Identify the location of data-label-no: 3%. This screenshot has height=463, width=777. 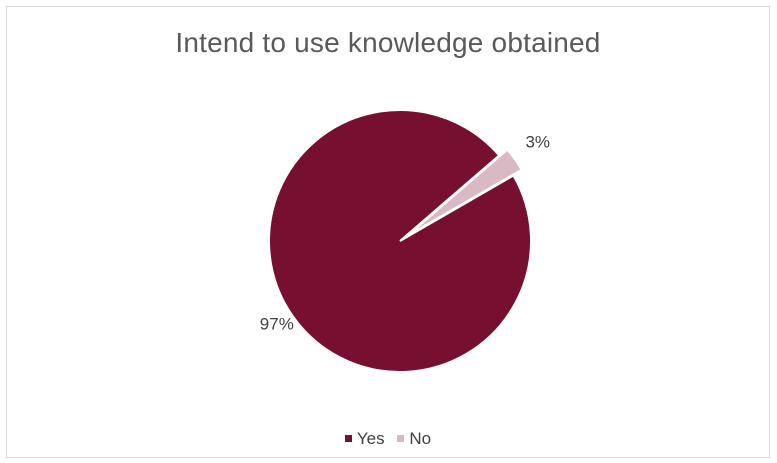
(537, 142).